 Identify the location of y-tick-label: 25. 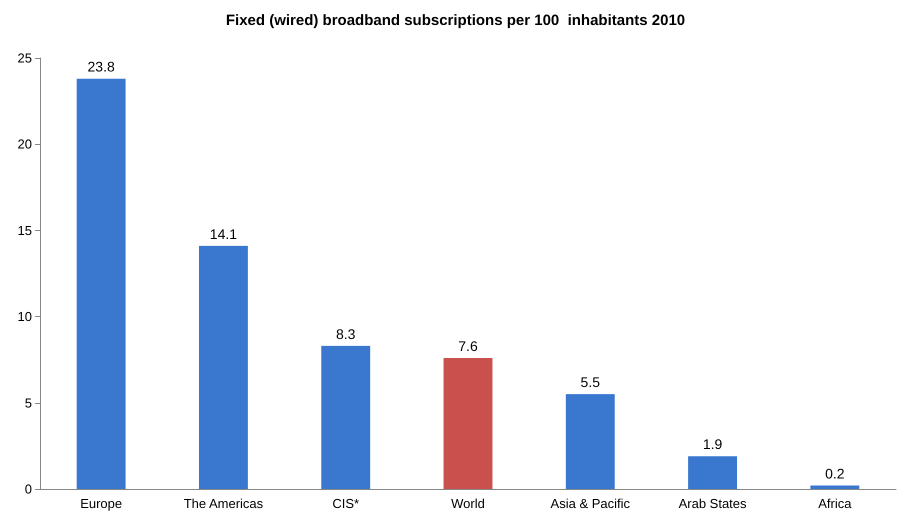
(25, 58).